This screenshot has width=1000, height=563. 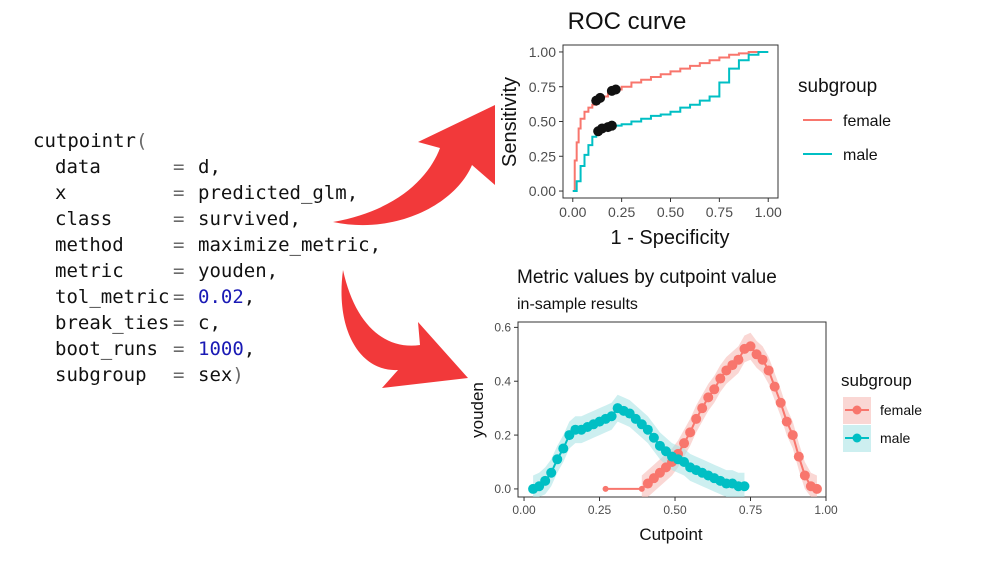 What do you see at coordinates (876, 380) in the screenshot?
I see `metric-legend-title: subgroup` at bounding box center [876, 380].